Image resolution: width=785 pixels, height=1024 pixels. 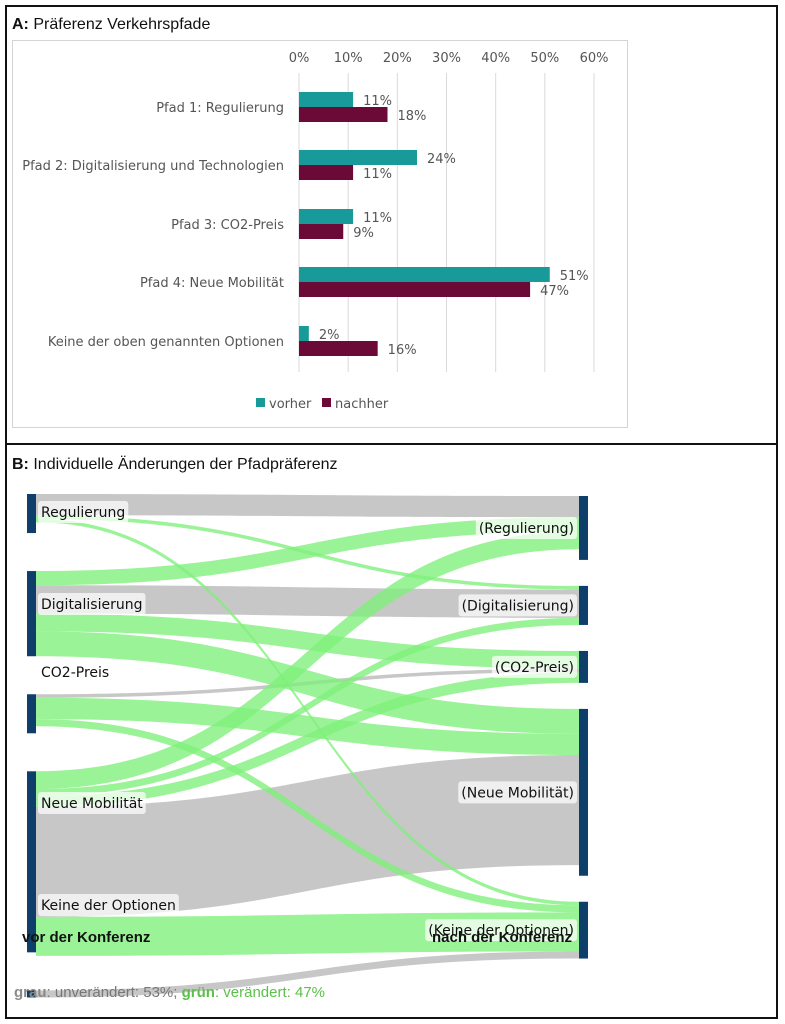 What do you see at coordinates (122, 24) in the screenshot?
I see `panel-a-title-text: Präferenz Verkehrspfade` at bounding box center [122, 24].